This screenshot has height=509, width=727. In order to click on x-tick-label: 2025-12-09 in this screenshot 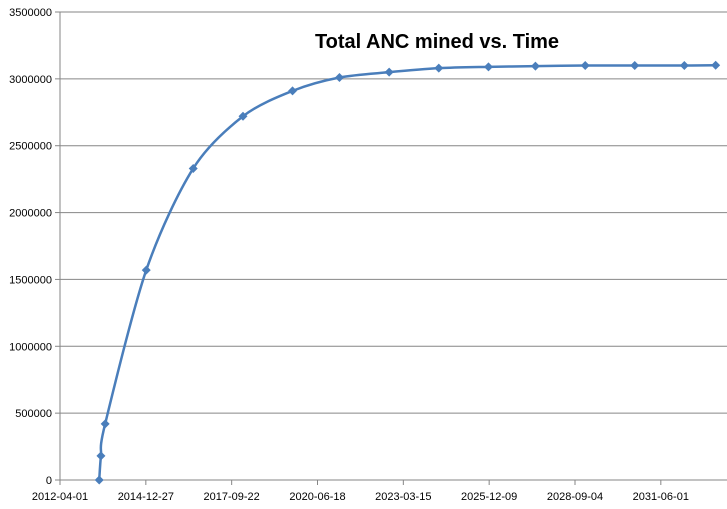, I will do `click(489, 497)`.